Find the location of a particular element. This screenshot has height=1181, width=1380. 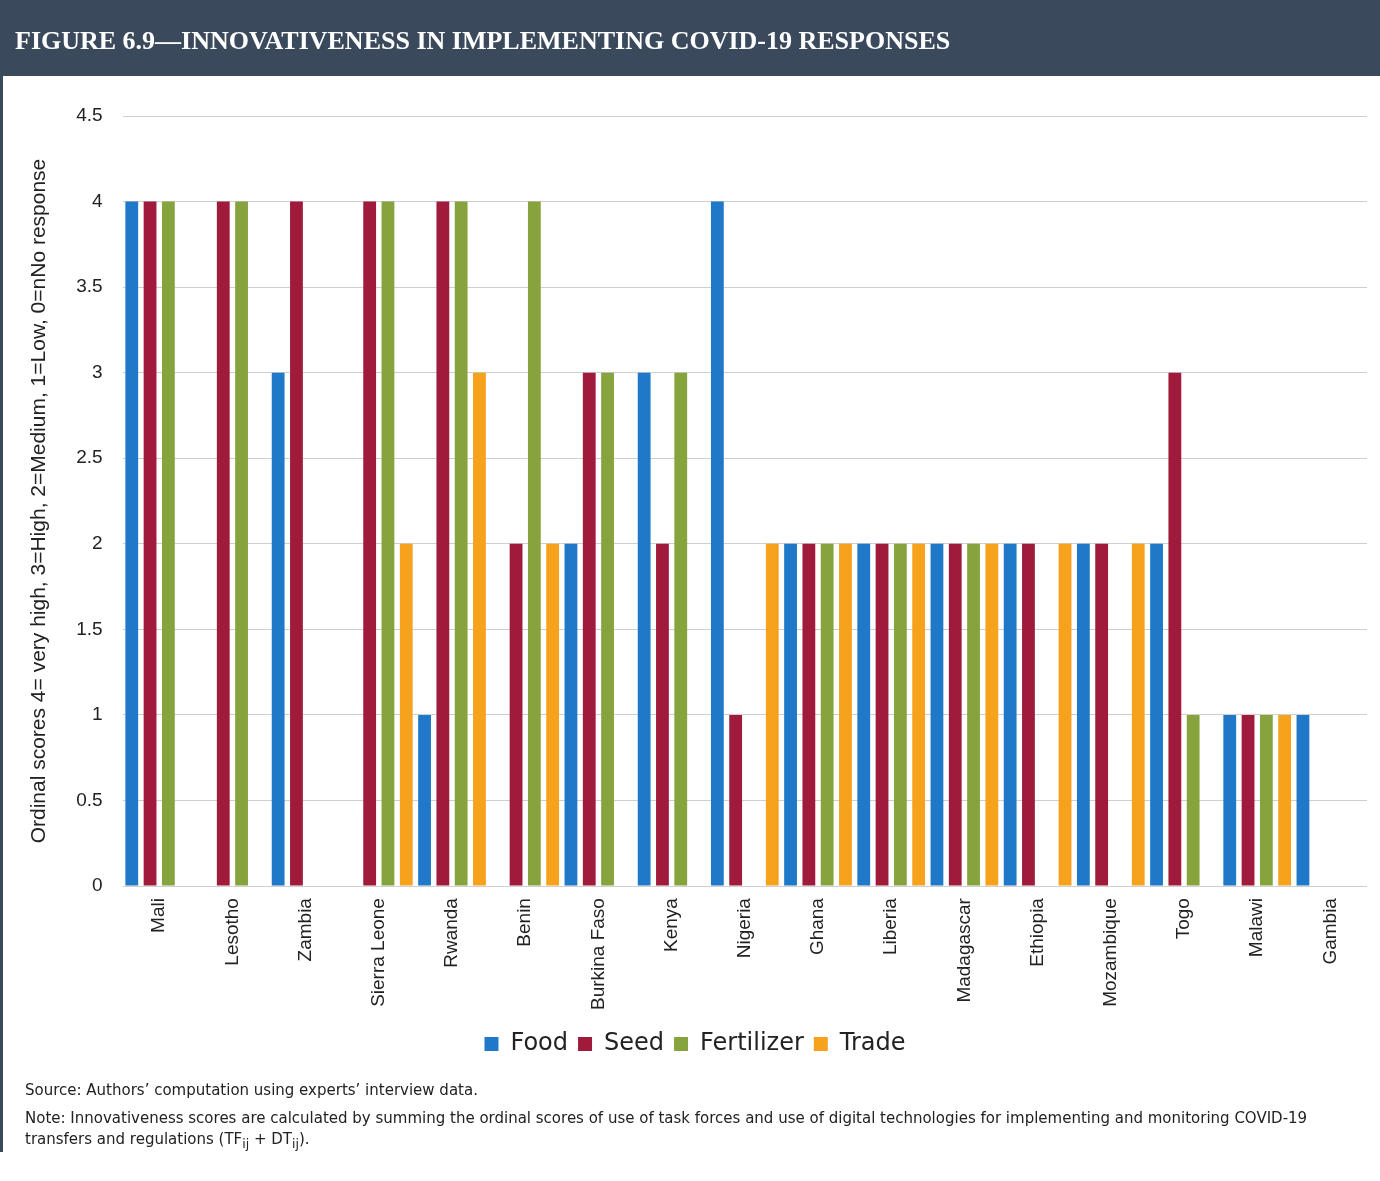

legend-label: Seed is located at coordinates (634, 1042).